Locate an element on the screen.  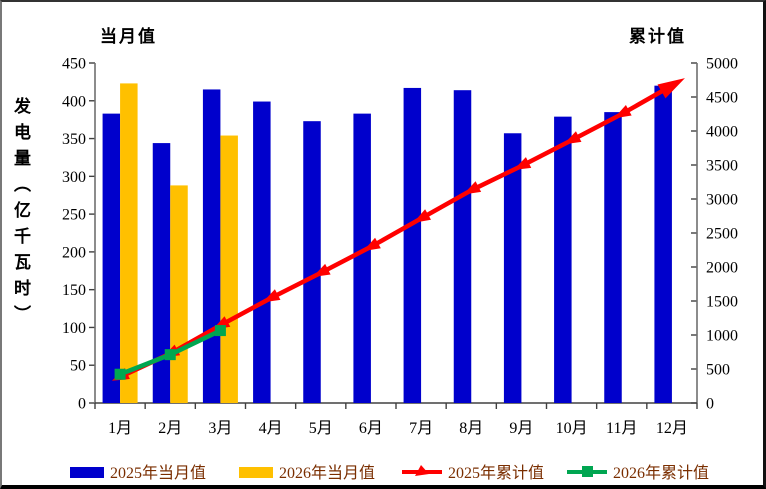
legend-item-2025-monthly: 2025年当月值 is located at coordinates (138, 471).